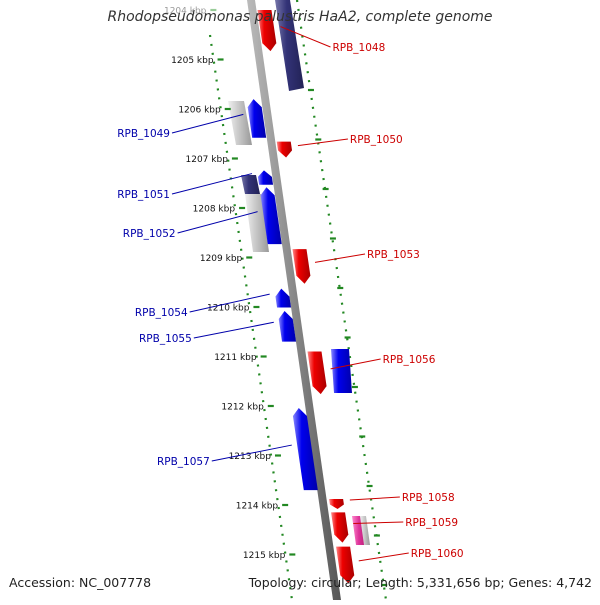 This screenshot has width=600, height=605. Describe the element at coordinates (161, 313) in the screenshot. I see `gene-label: RPB_1054` at that location.